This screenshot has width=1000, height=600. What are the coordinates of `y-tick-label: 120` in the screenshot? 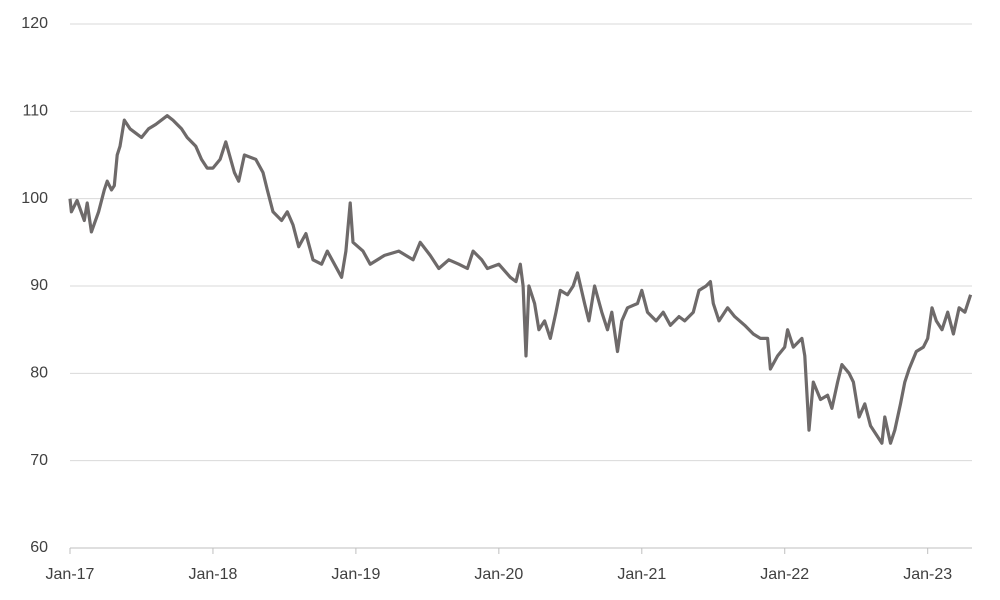 It's located at (34, 23).